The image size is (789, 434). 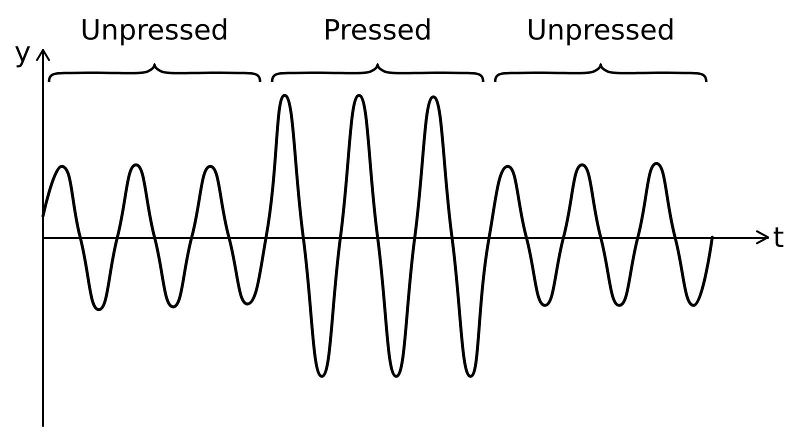 I want to click on y-axis-title: y, so click(x=22, y=52).